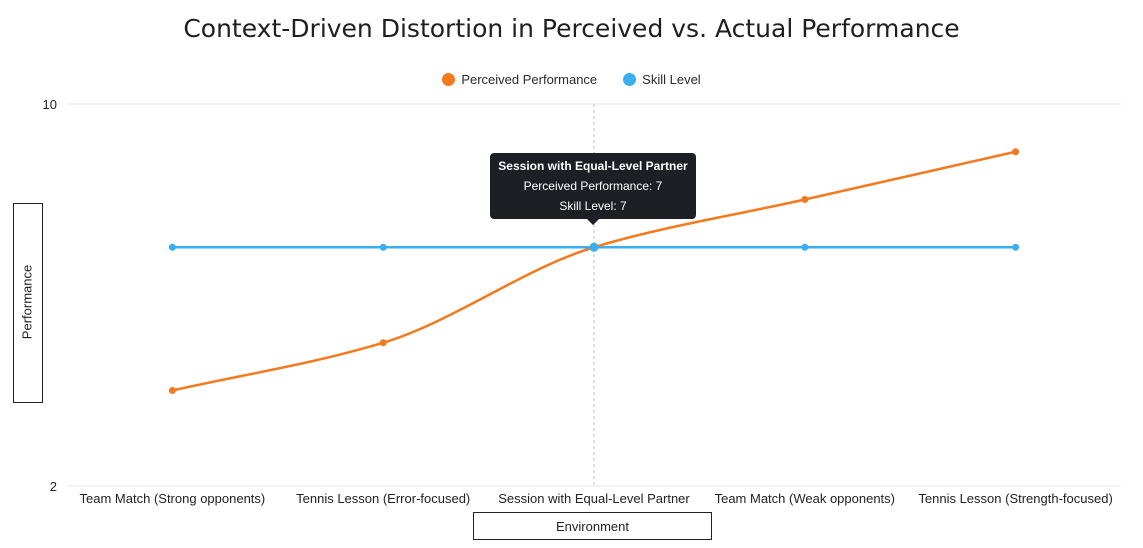 This screenshot has height=548, width=1143. I want to click on legend: Perceived Performance Skill Level, so click(571, 79).